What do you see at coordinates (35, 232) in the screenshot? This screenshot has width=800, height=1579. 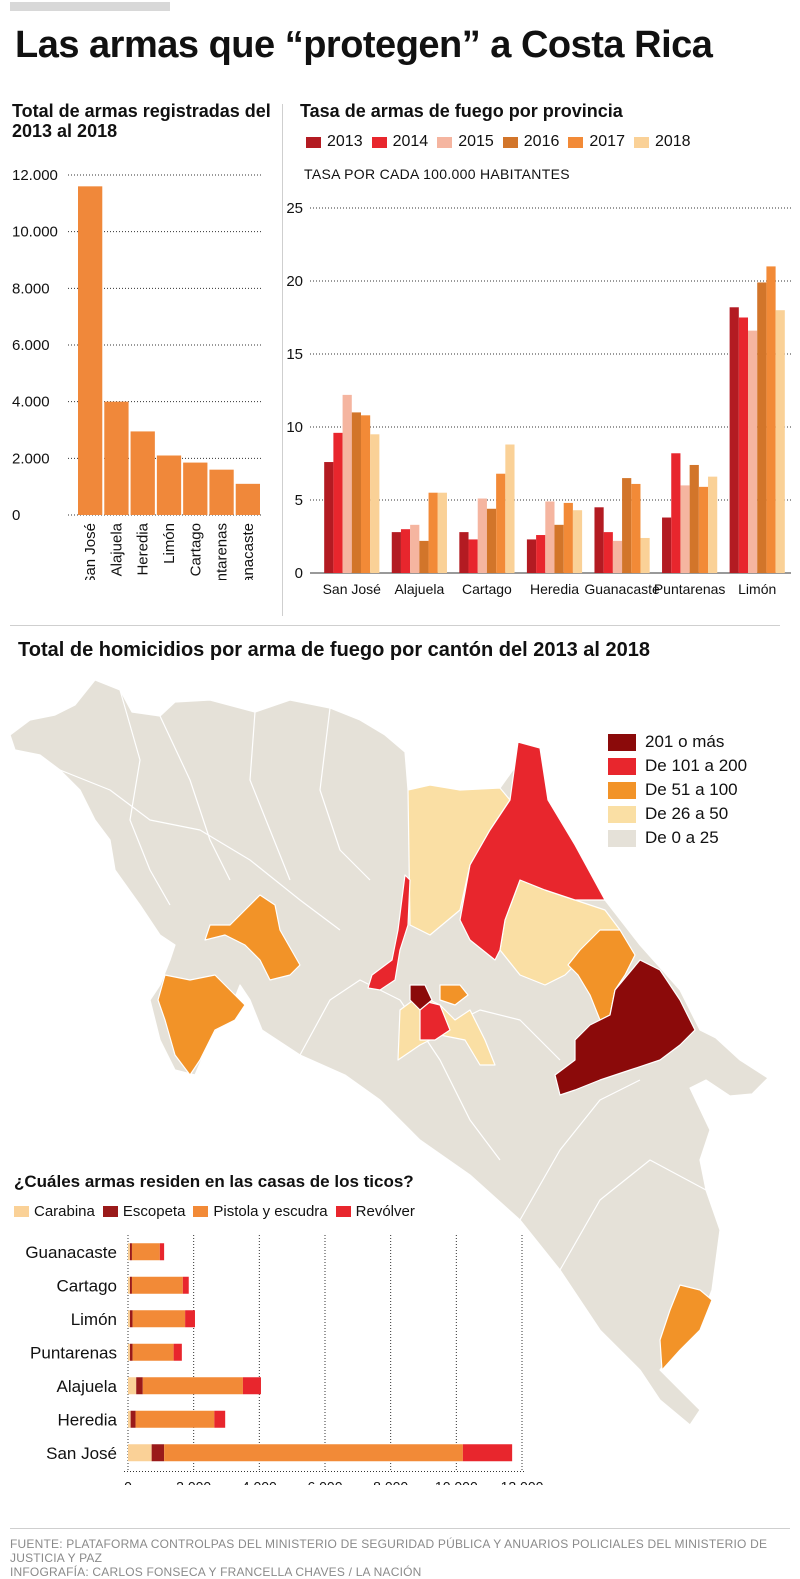 I see `y-tick-label: 10.000` at bounding box center [35, 232].